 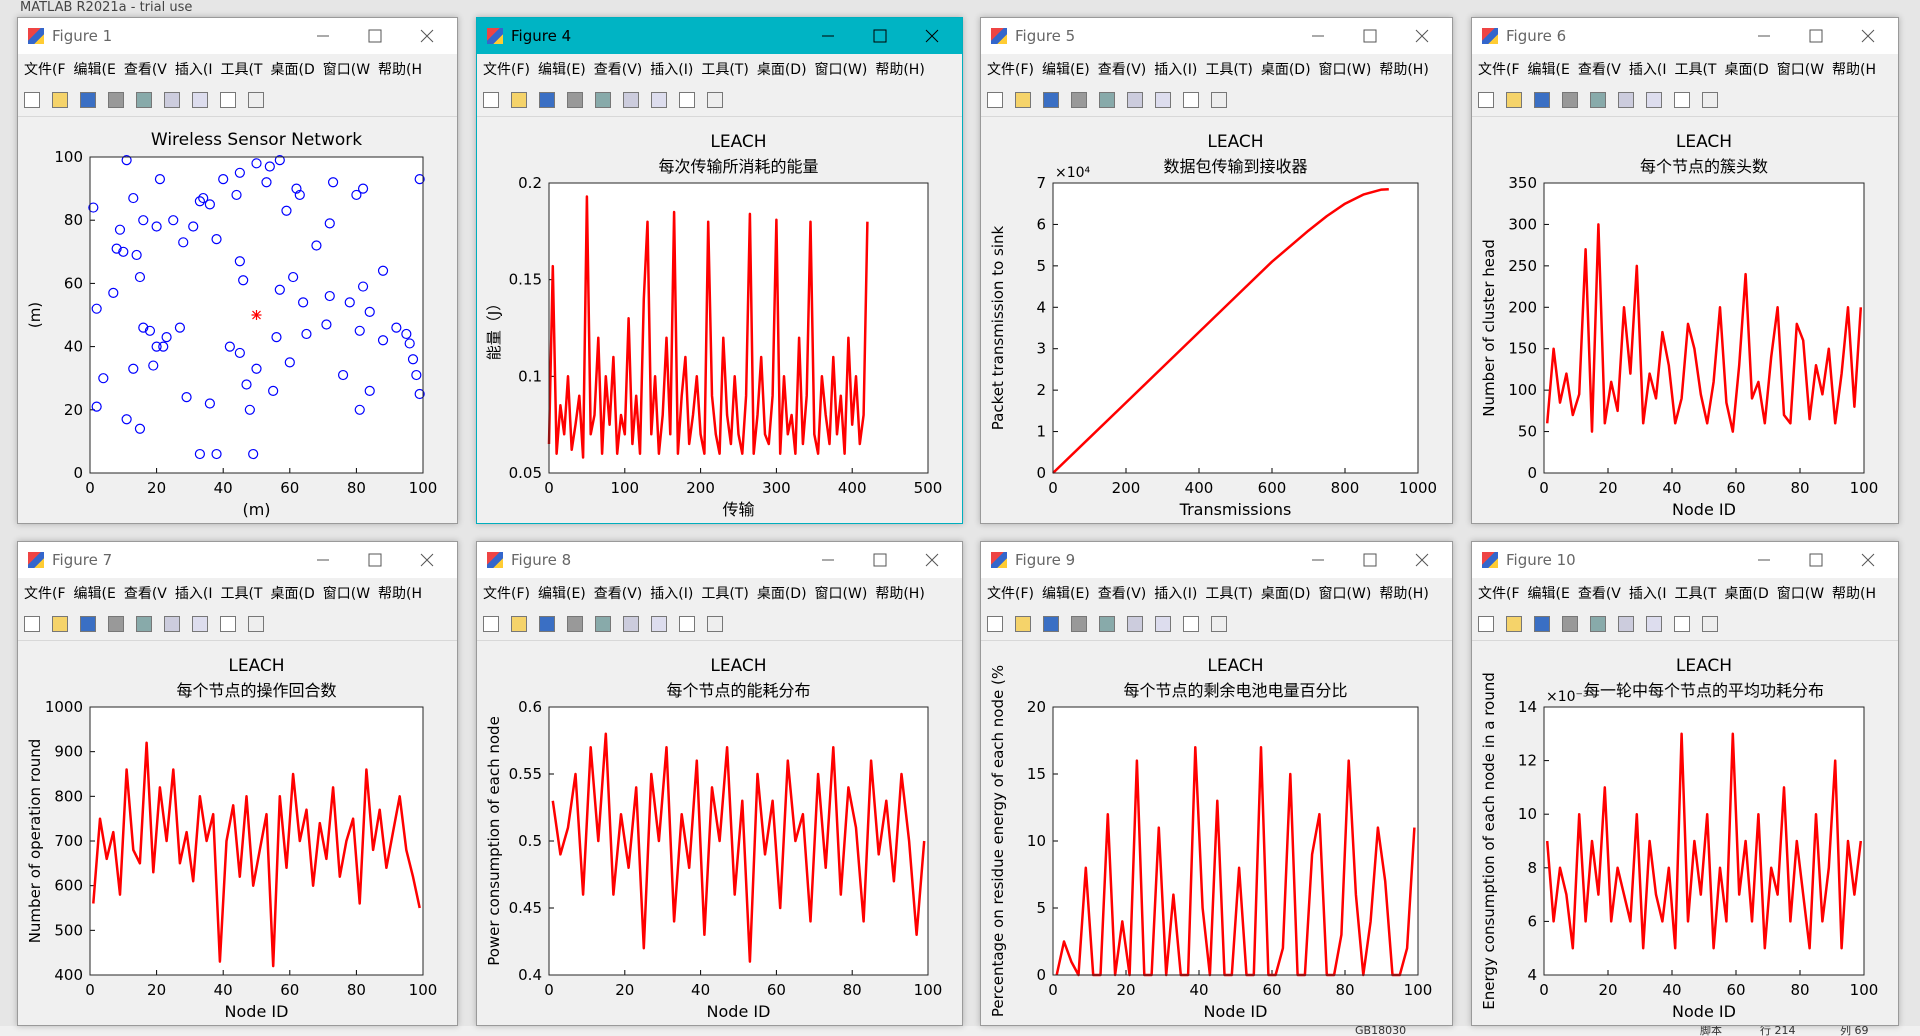 I want to click on menu-item: 插入(I, so click(x=193, y=594).